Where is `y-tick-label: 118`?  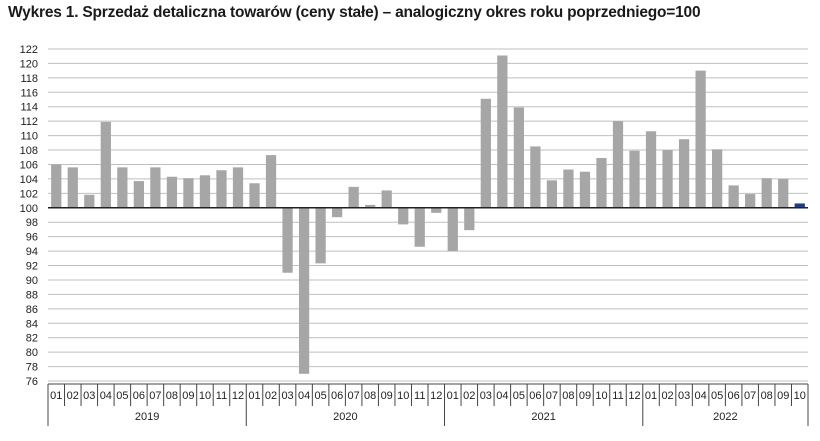
y-tick-label: 118 is located at coordinates (29, 79).